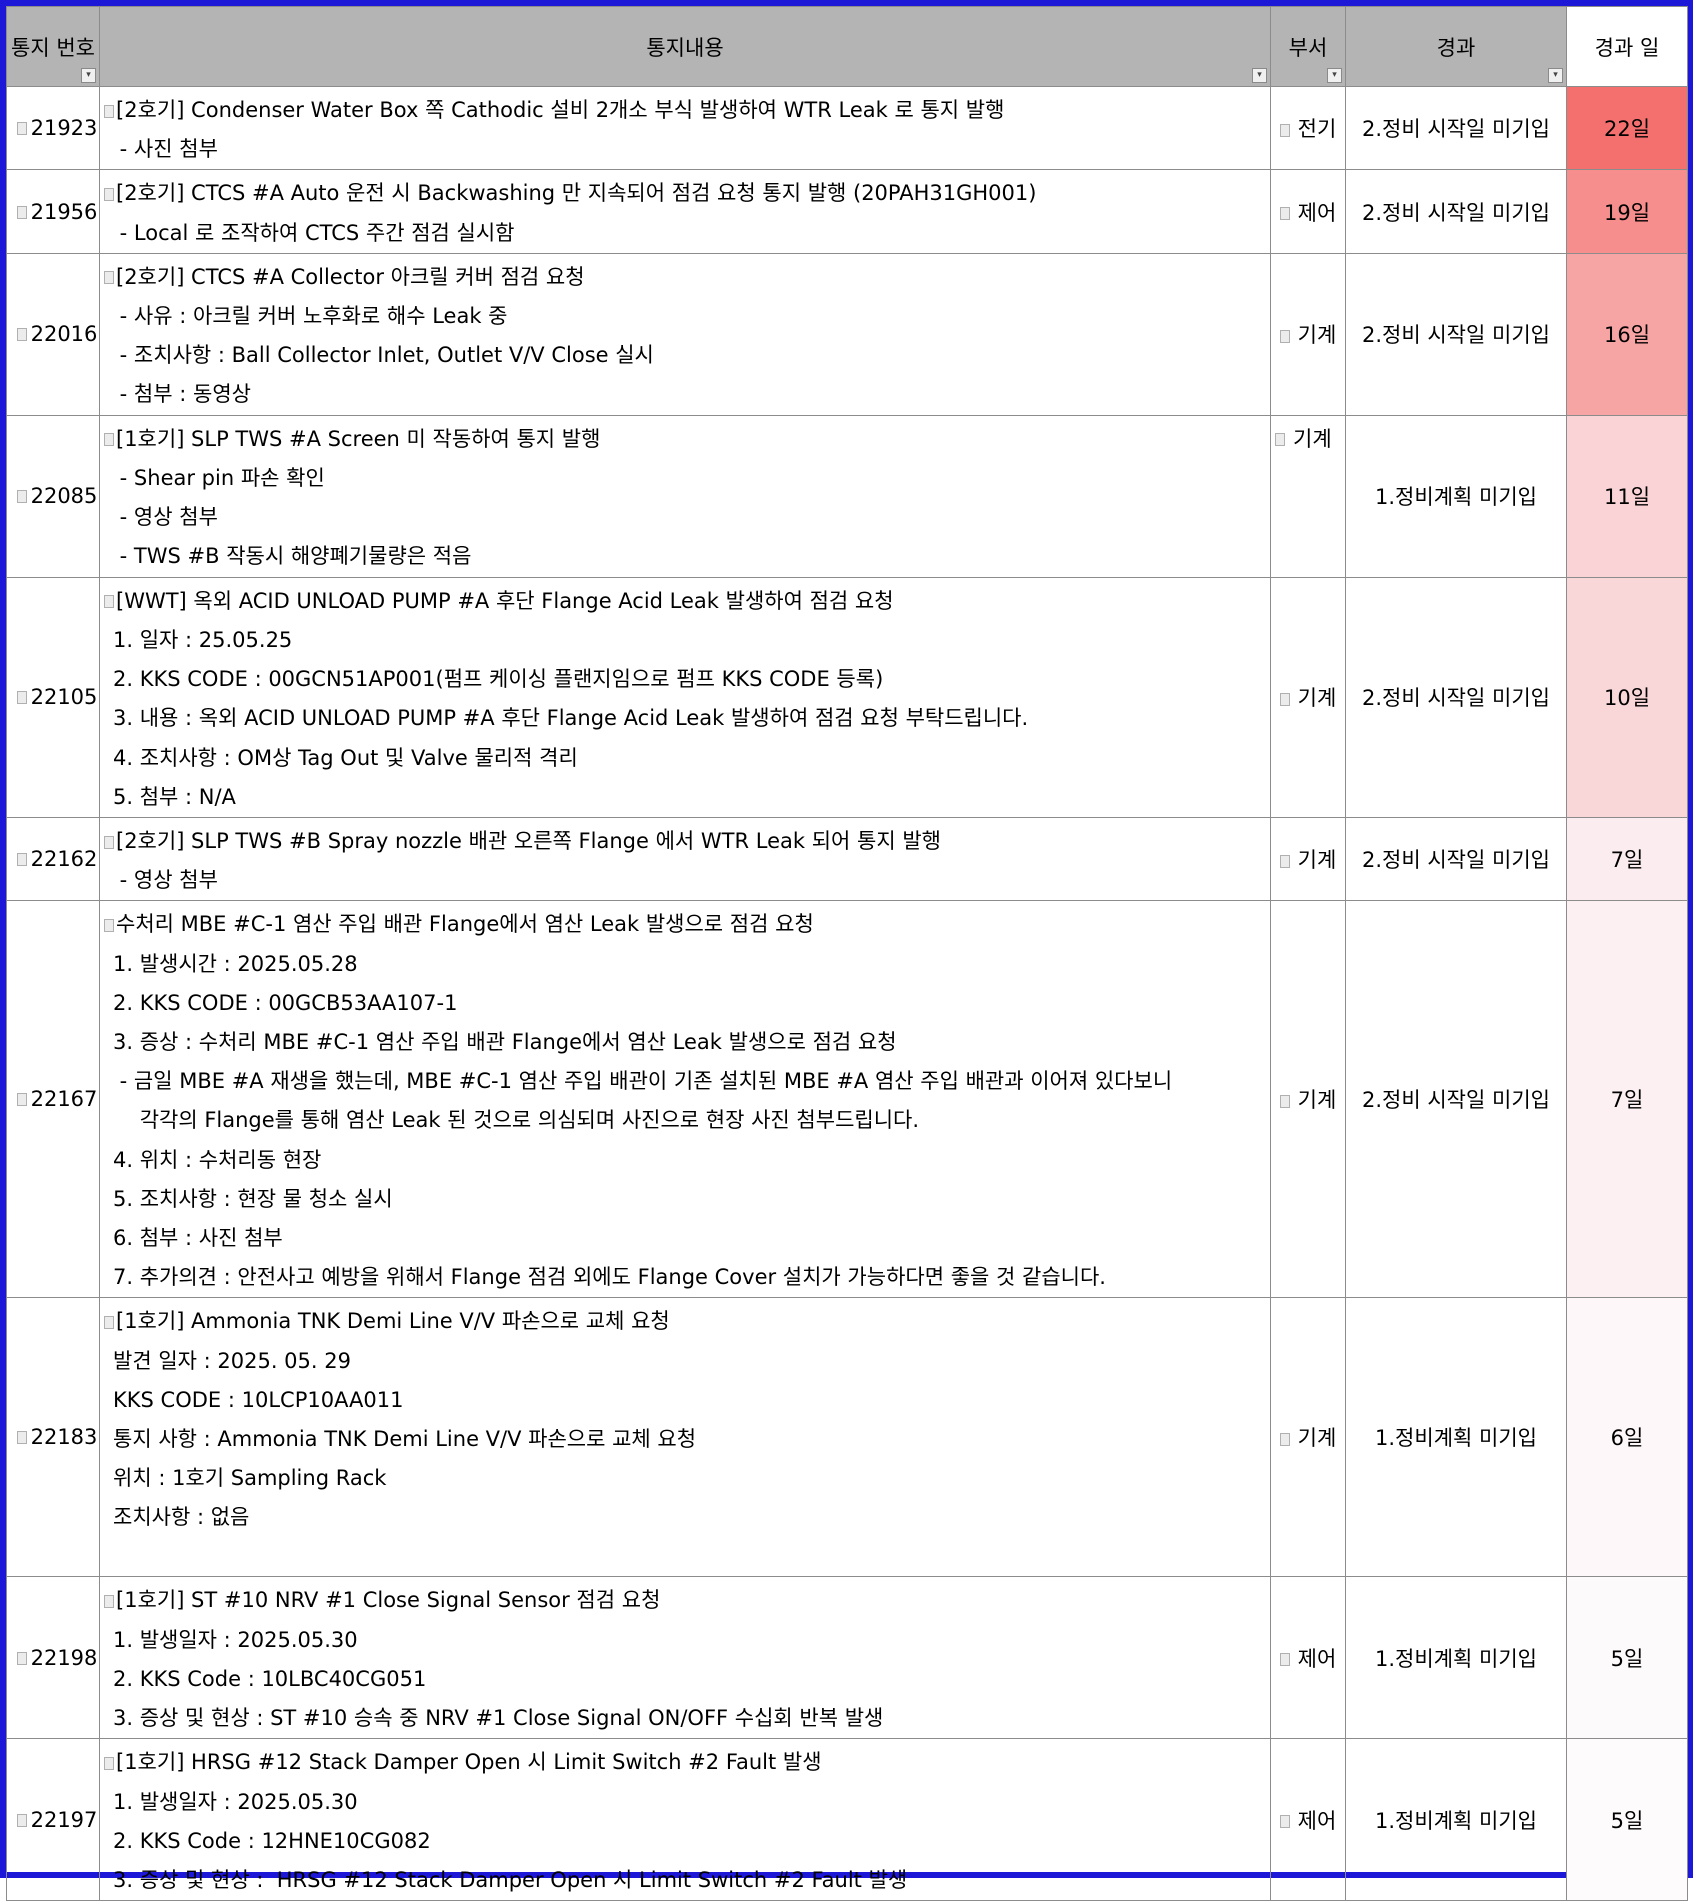  I want to click on elapsed-days-cell: 10일, so click(1627, 697).